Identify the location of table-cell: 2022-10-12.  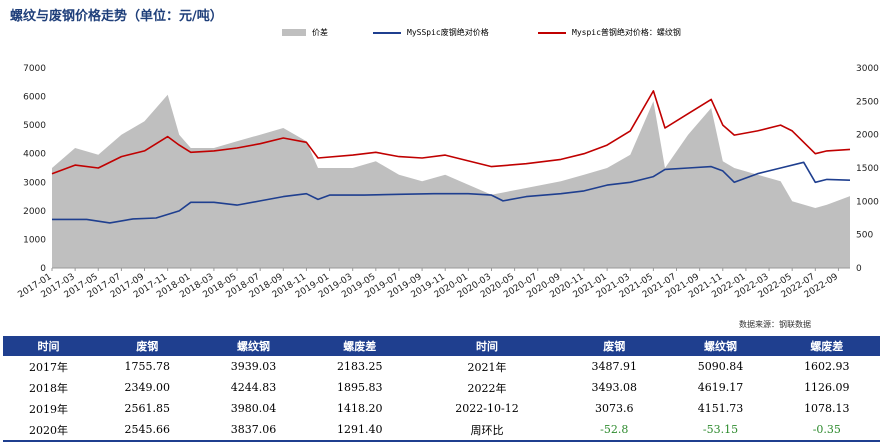
(487, 408).